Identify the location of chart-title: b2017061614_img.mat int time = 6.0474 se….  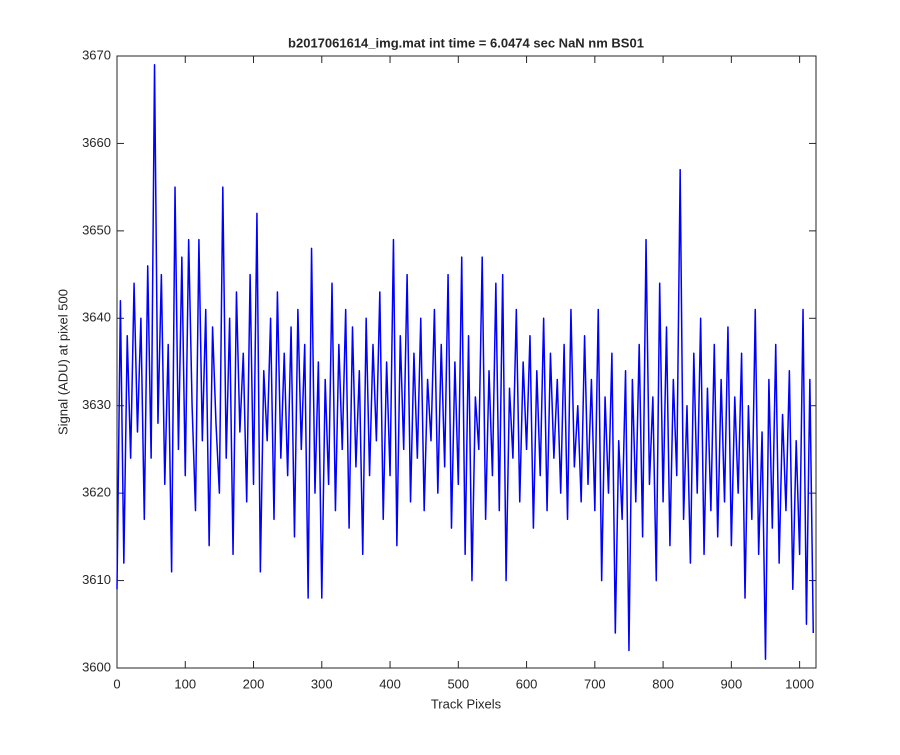
(466, 42).